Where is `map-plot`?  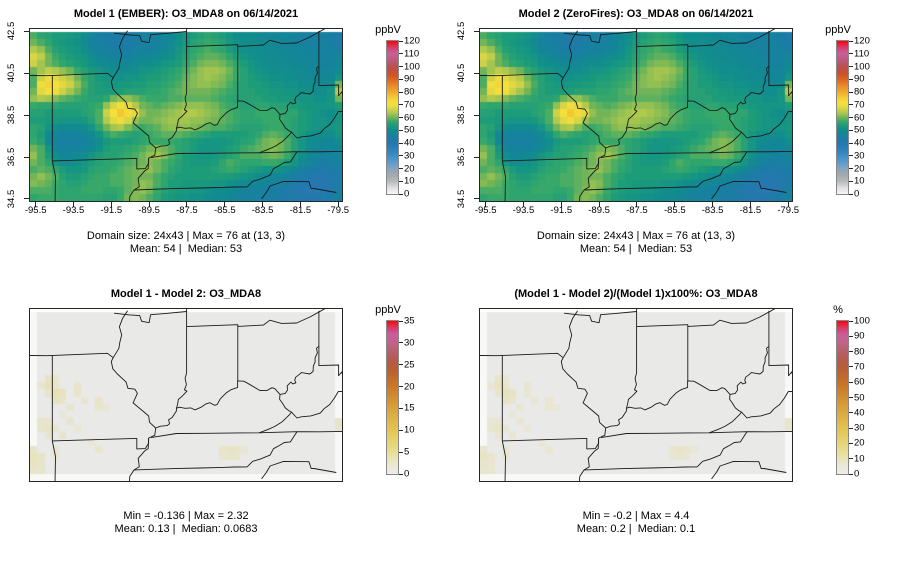 map-plot is located at coordinates (186, 395).